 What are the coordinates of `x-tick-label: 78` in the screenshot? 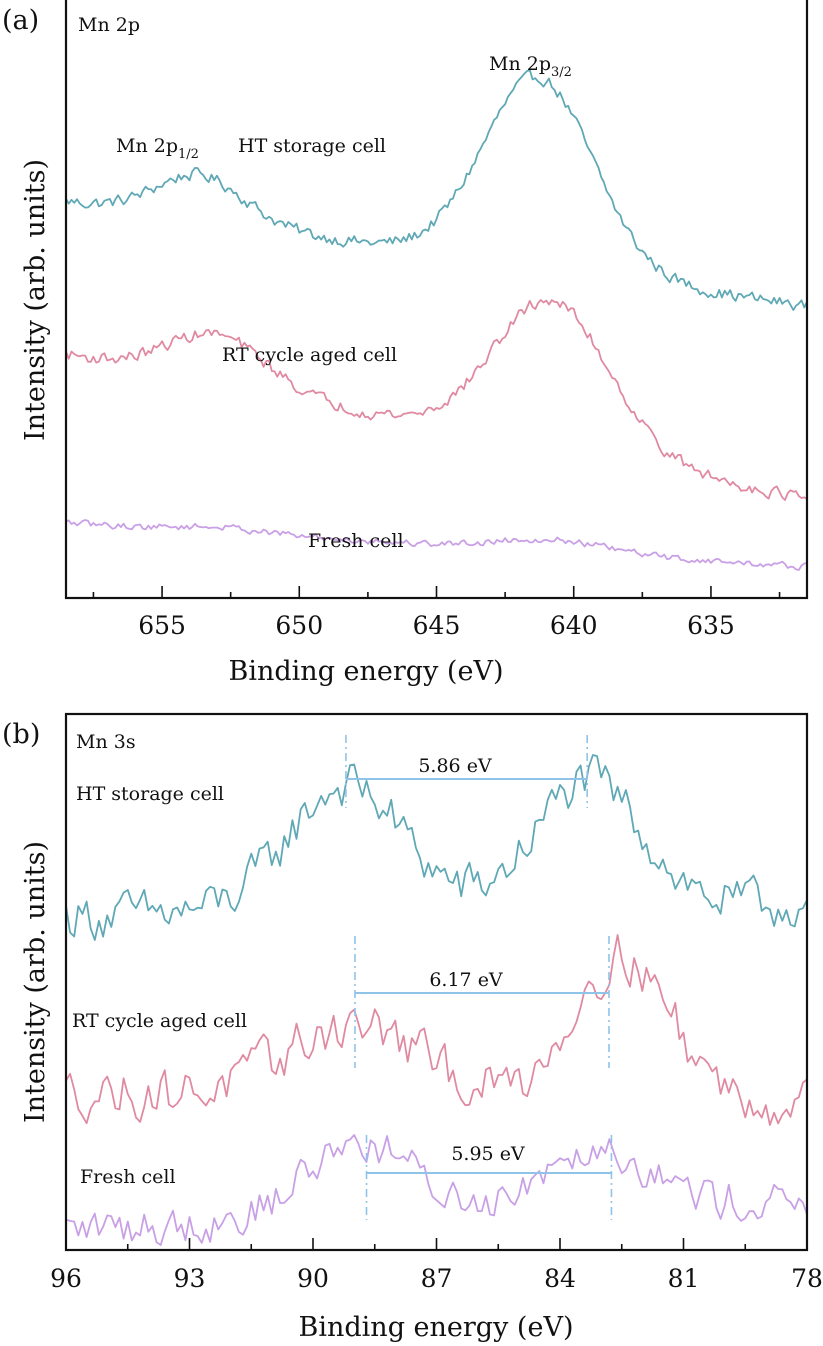 It's located at (807, 1278).